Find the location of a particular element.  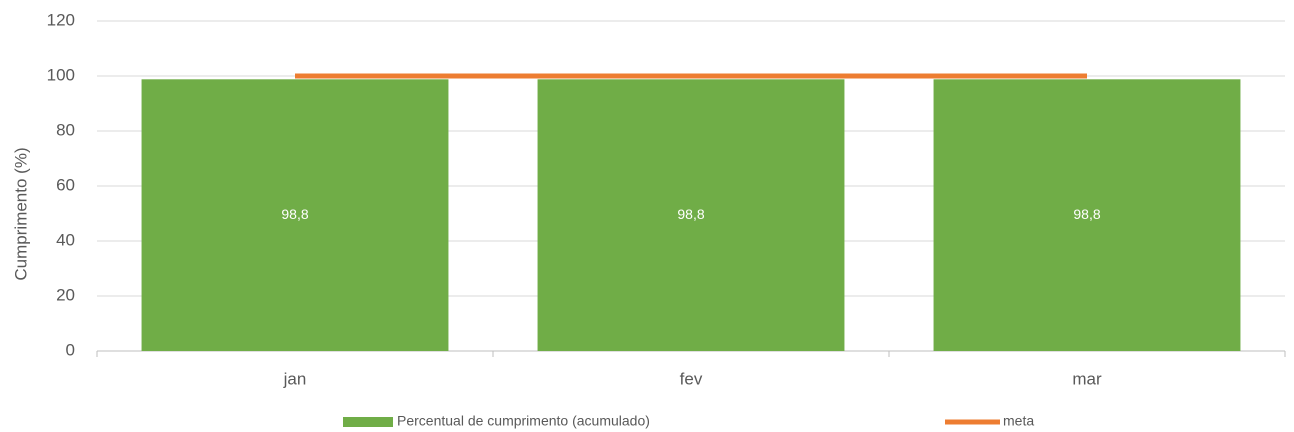

legend-swatch is located at coordinates (368, 422).